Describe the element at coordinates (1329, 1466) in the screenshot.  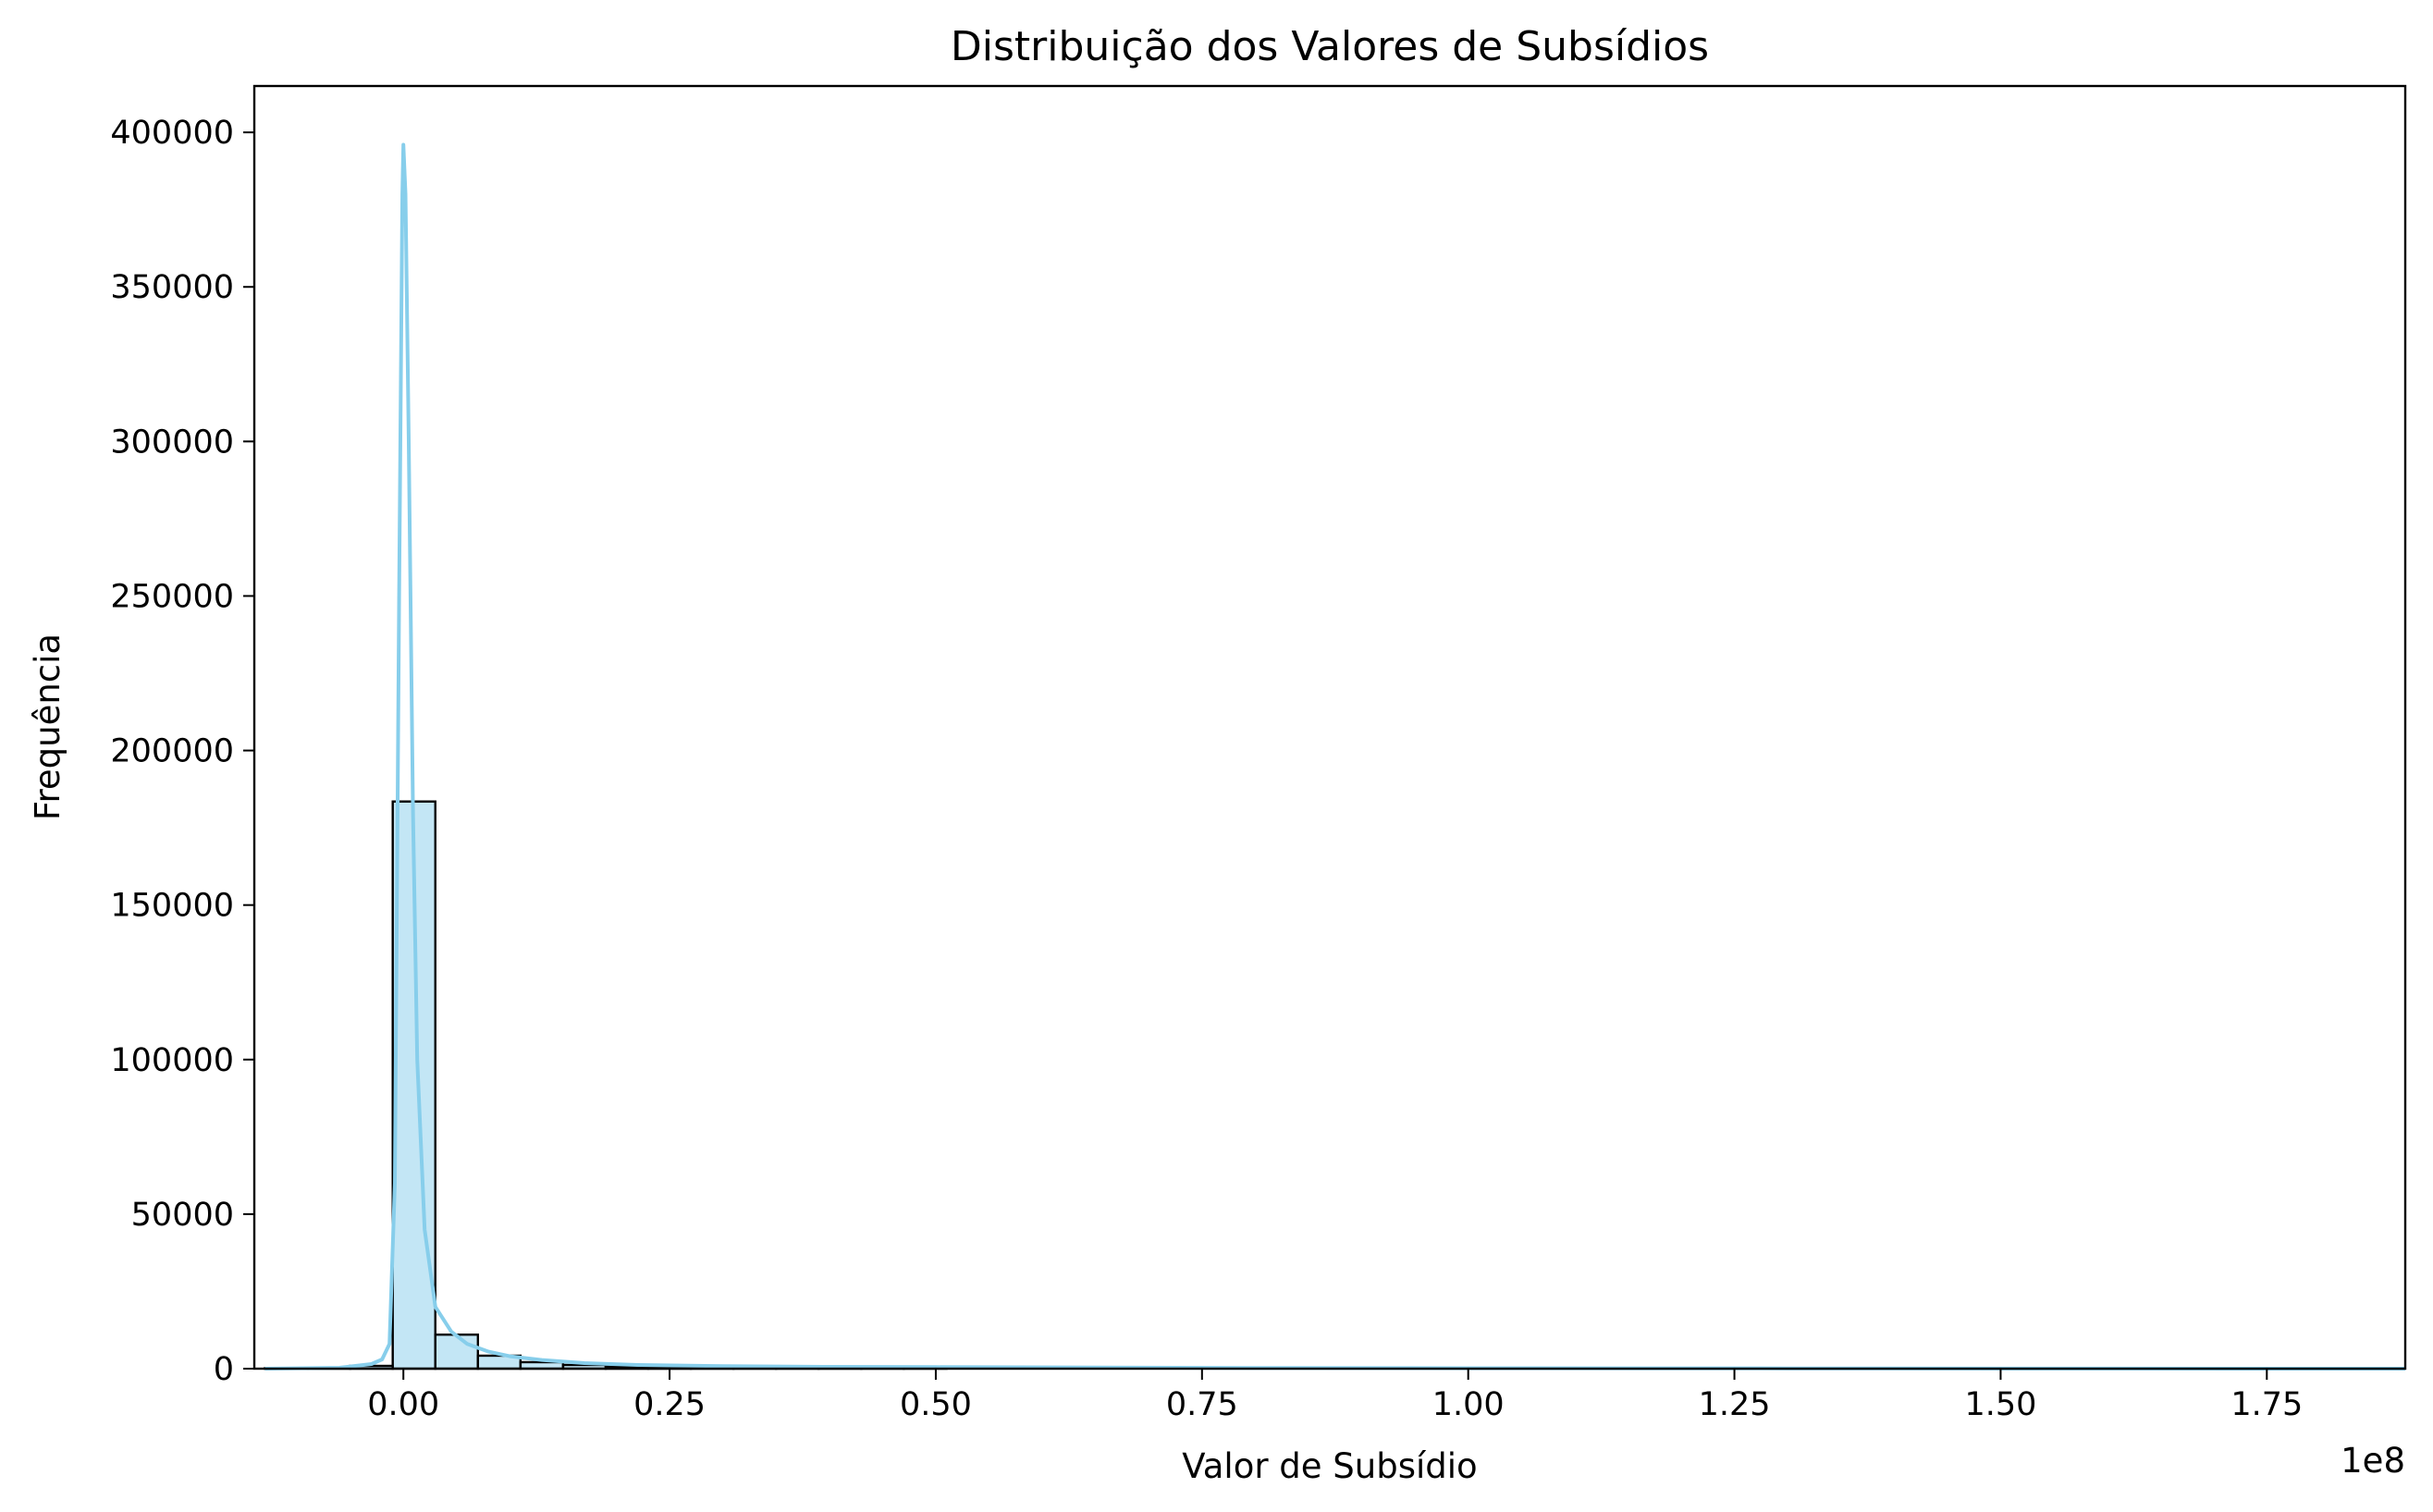
I see `x-axis-label: Valor de Subsídio` at that location.